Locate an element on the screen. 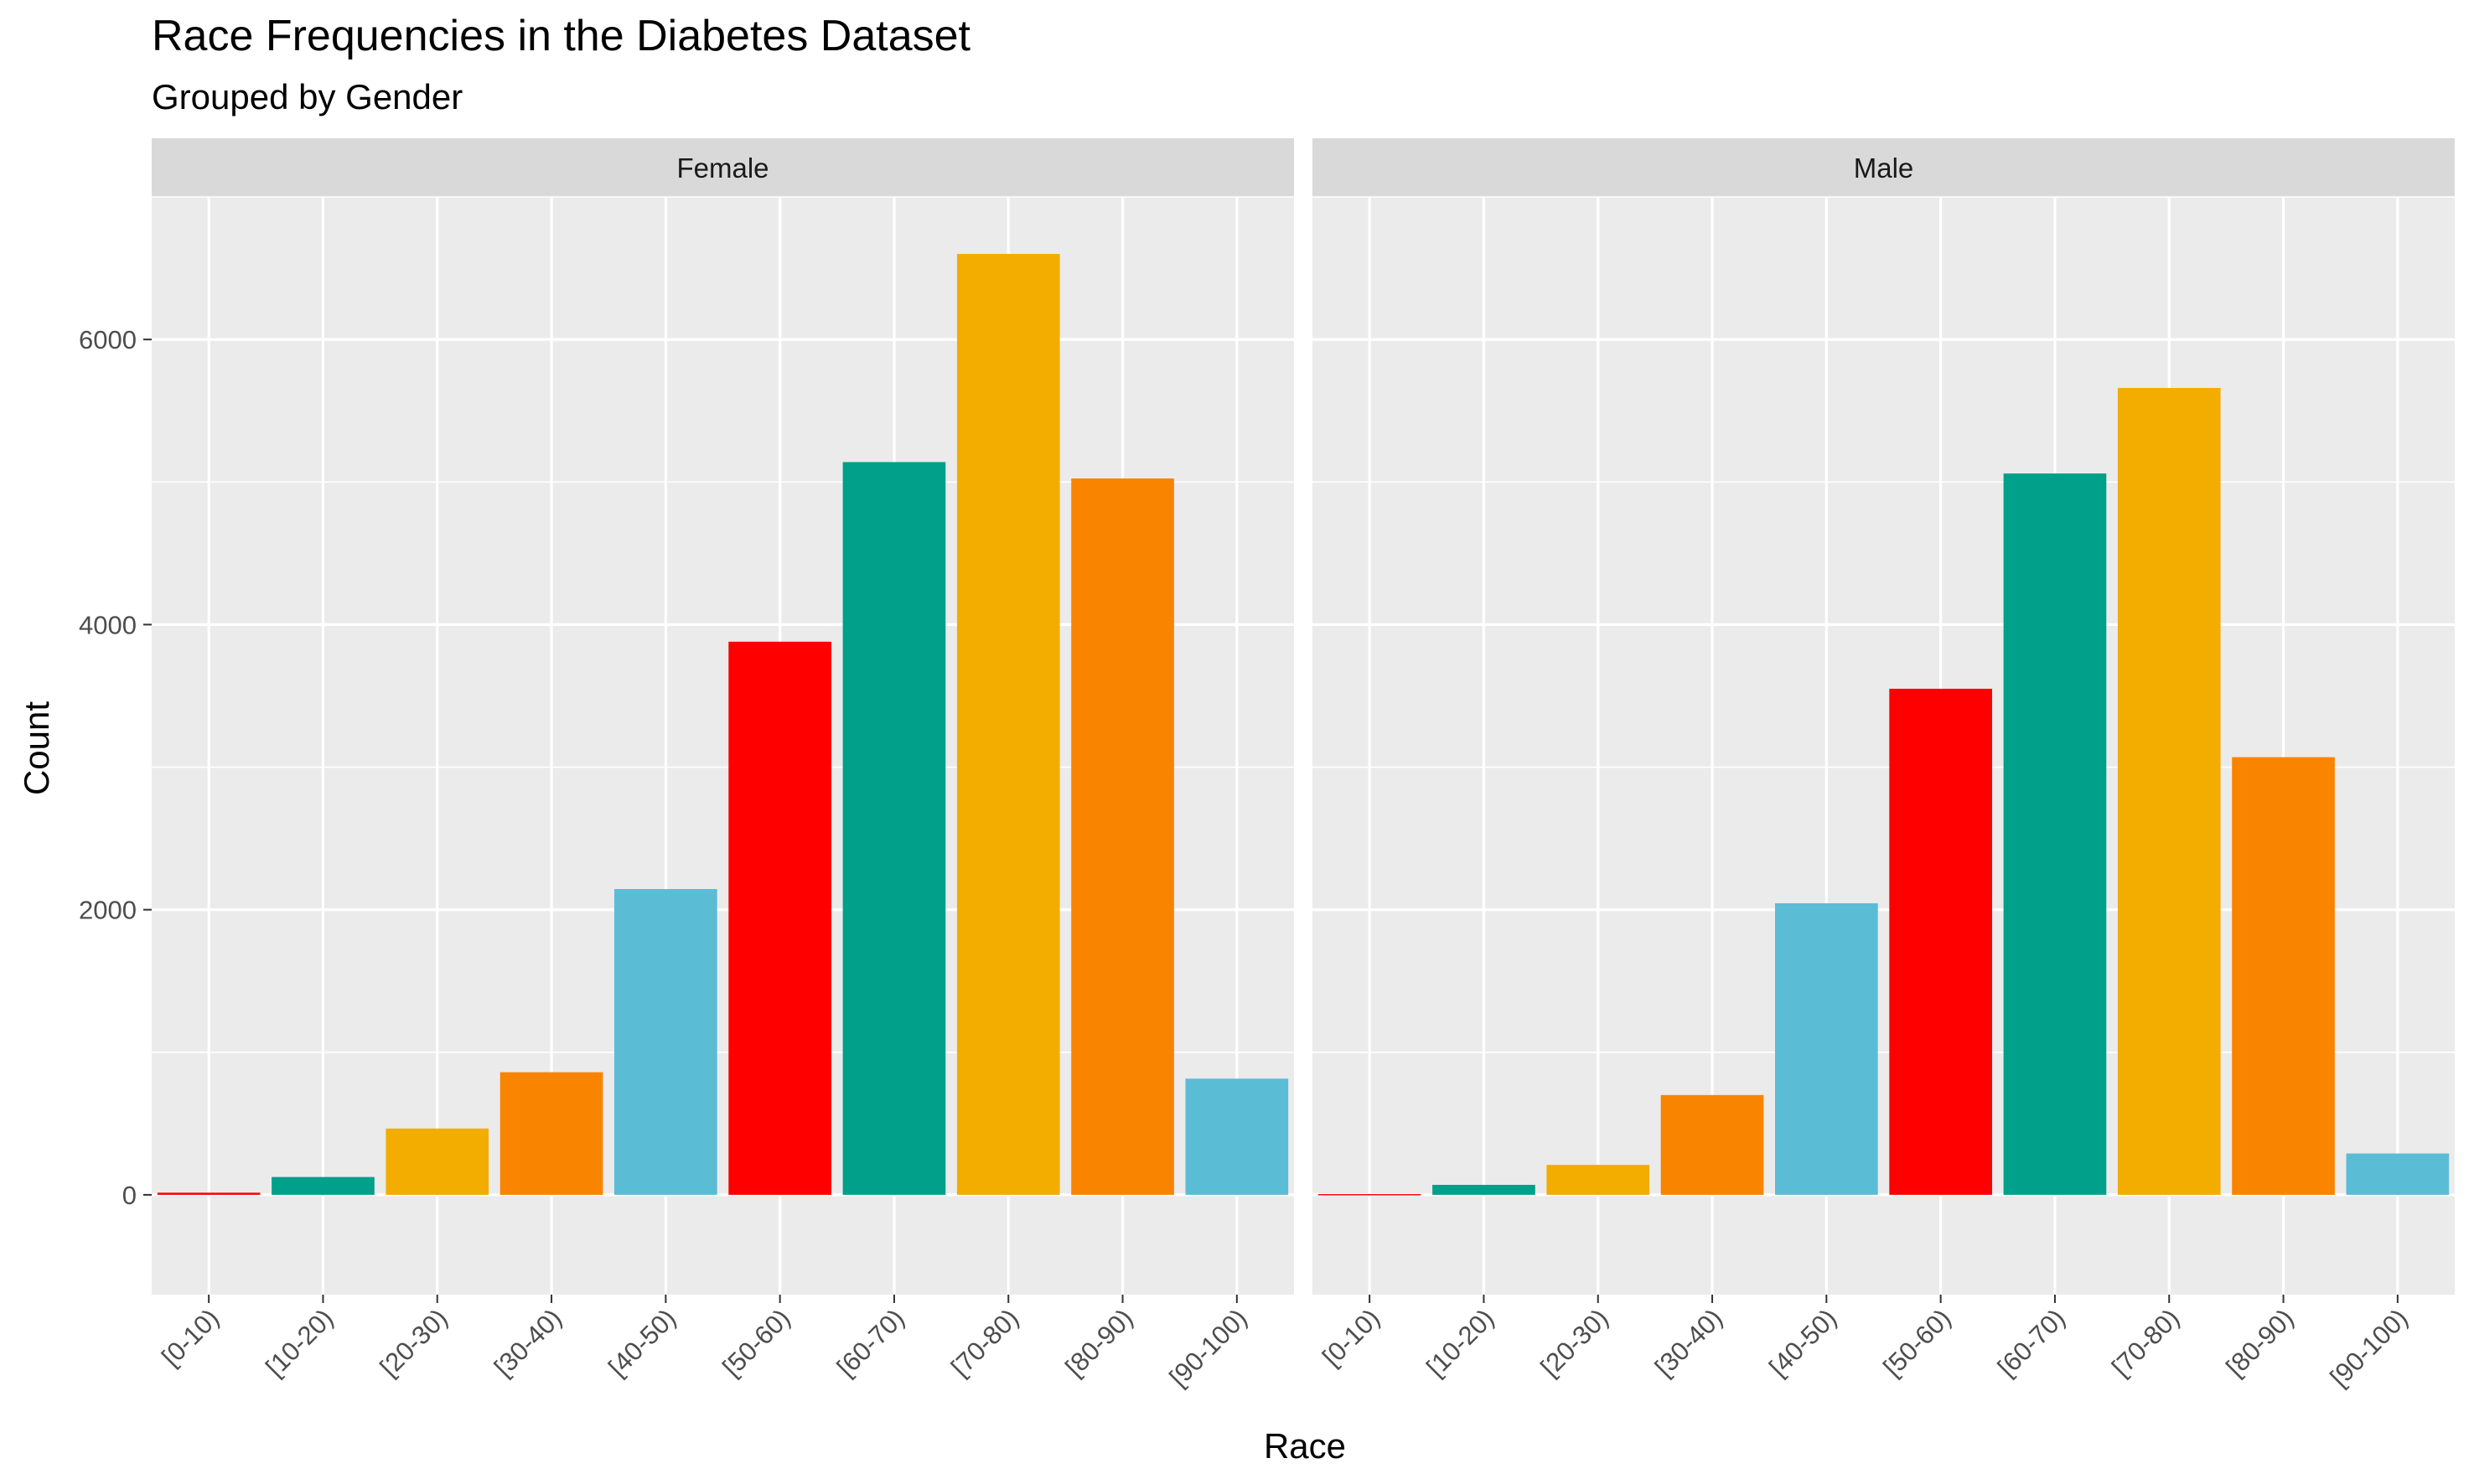 The width and height of the screenshot is (2474, 1484). facet-strip-label: Male is located at coordinates (1884, 169).